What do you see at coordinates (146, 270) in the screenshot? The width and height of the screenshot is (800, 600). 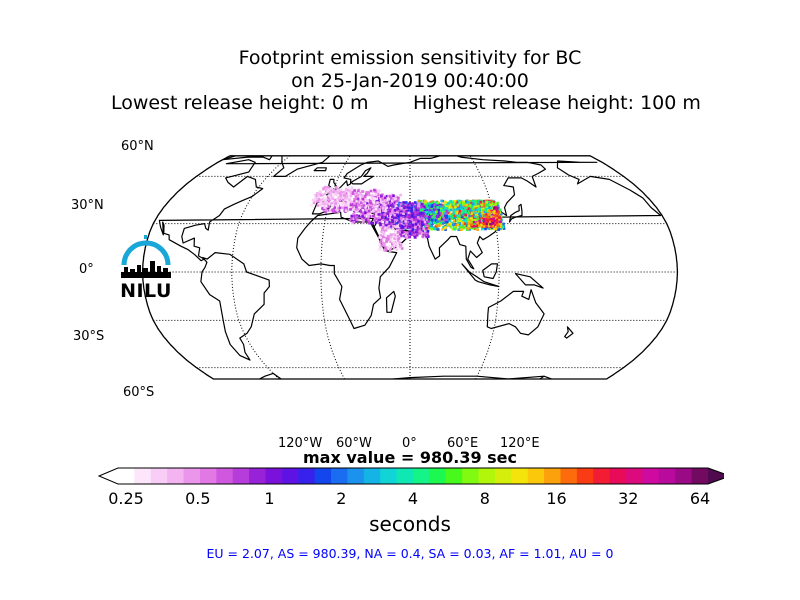 I see `nilu-logo: NILU` at bounding box center [146, 270].